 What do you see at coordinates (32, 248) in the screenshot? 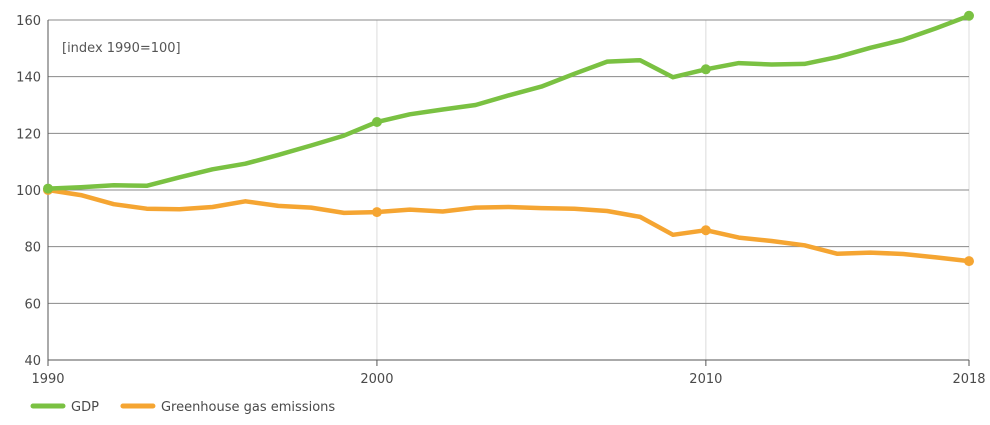
I see `y-tick-label: 80` at bounding box center [32, 248].